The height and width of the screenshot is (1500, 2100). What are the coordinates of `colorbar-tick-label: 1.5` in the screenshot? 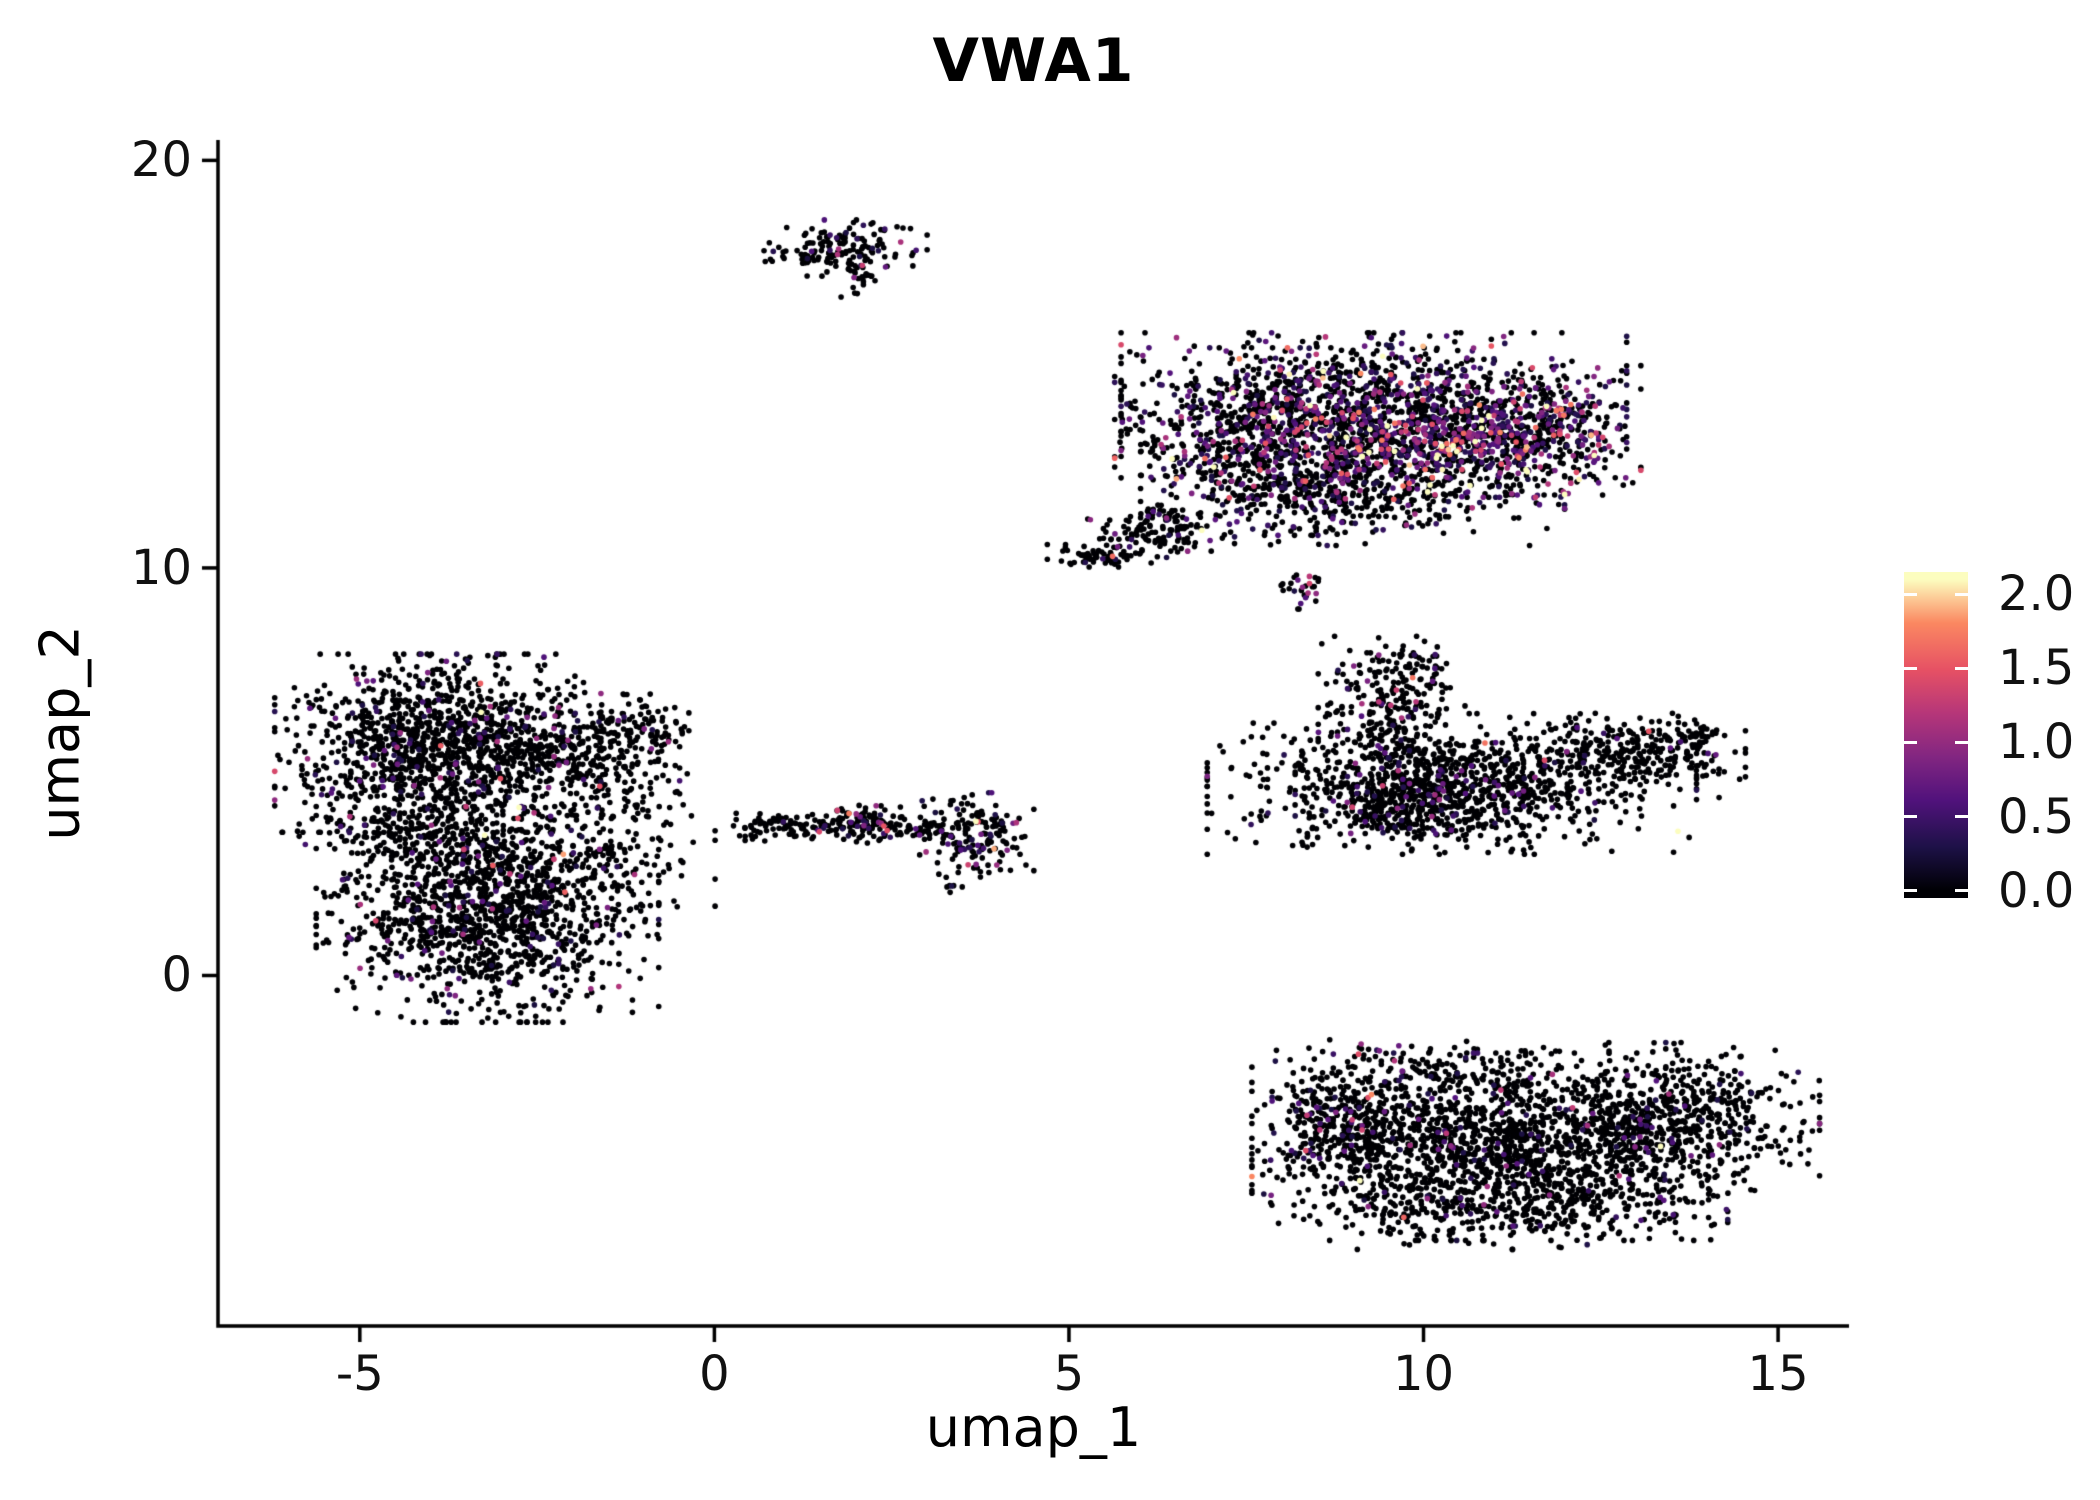 It's located at (2036, 668).